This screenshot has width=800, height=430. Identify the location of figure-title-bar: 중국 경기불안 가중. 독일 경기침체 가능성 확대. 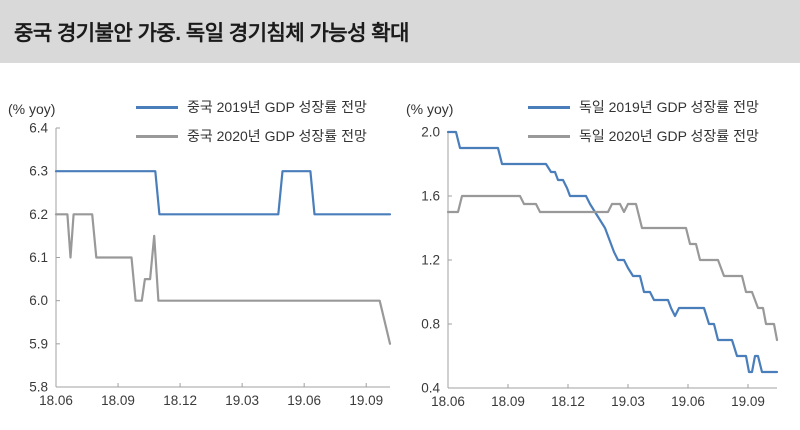
(400, 31).